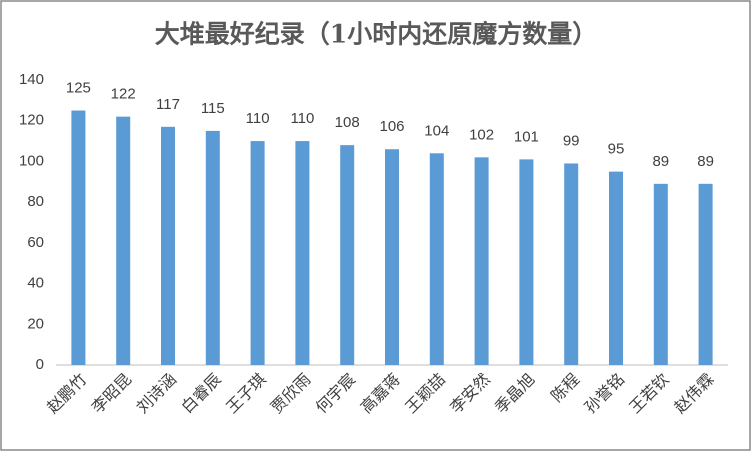  Describe the element at coordinates (78, 88) in the screenshot. I see `value-label: 125` at that location.